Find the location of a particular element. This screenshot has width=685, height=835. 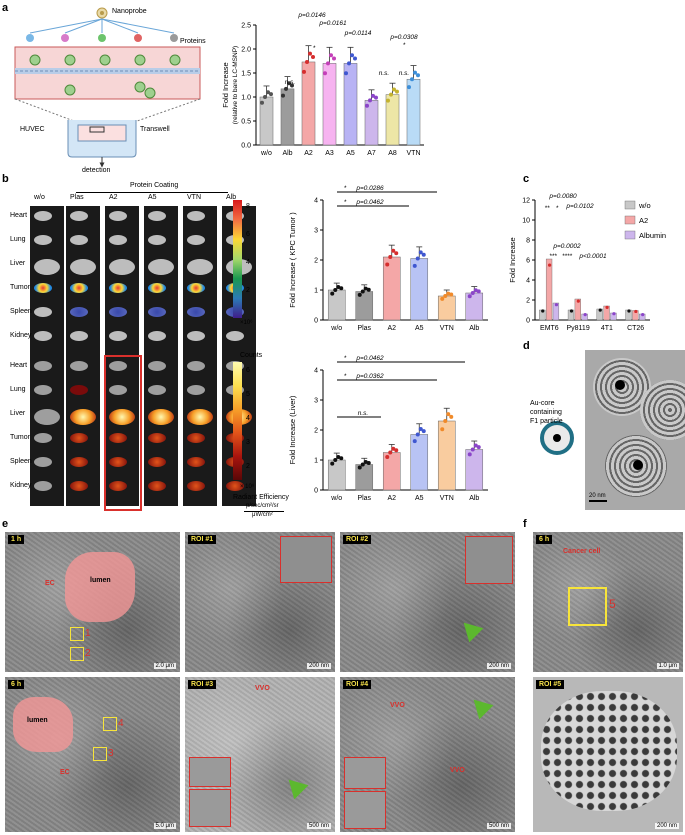

roi-1-label: 1 is located at coordinates (88, 633).